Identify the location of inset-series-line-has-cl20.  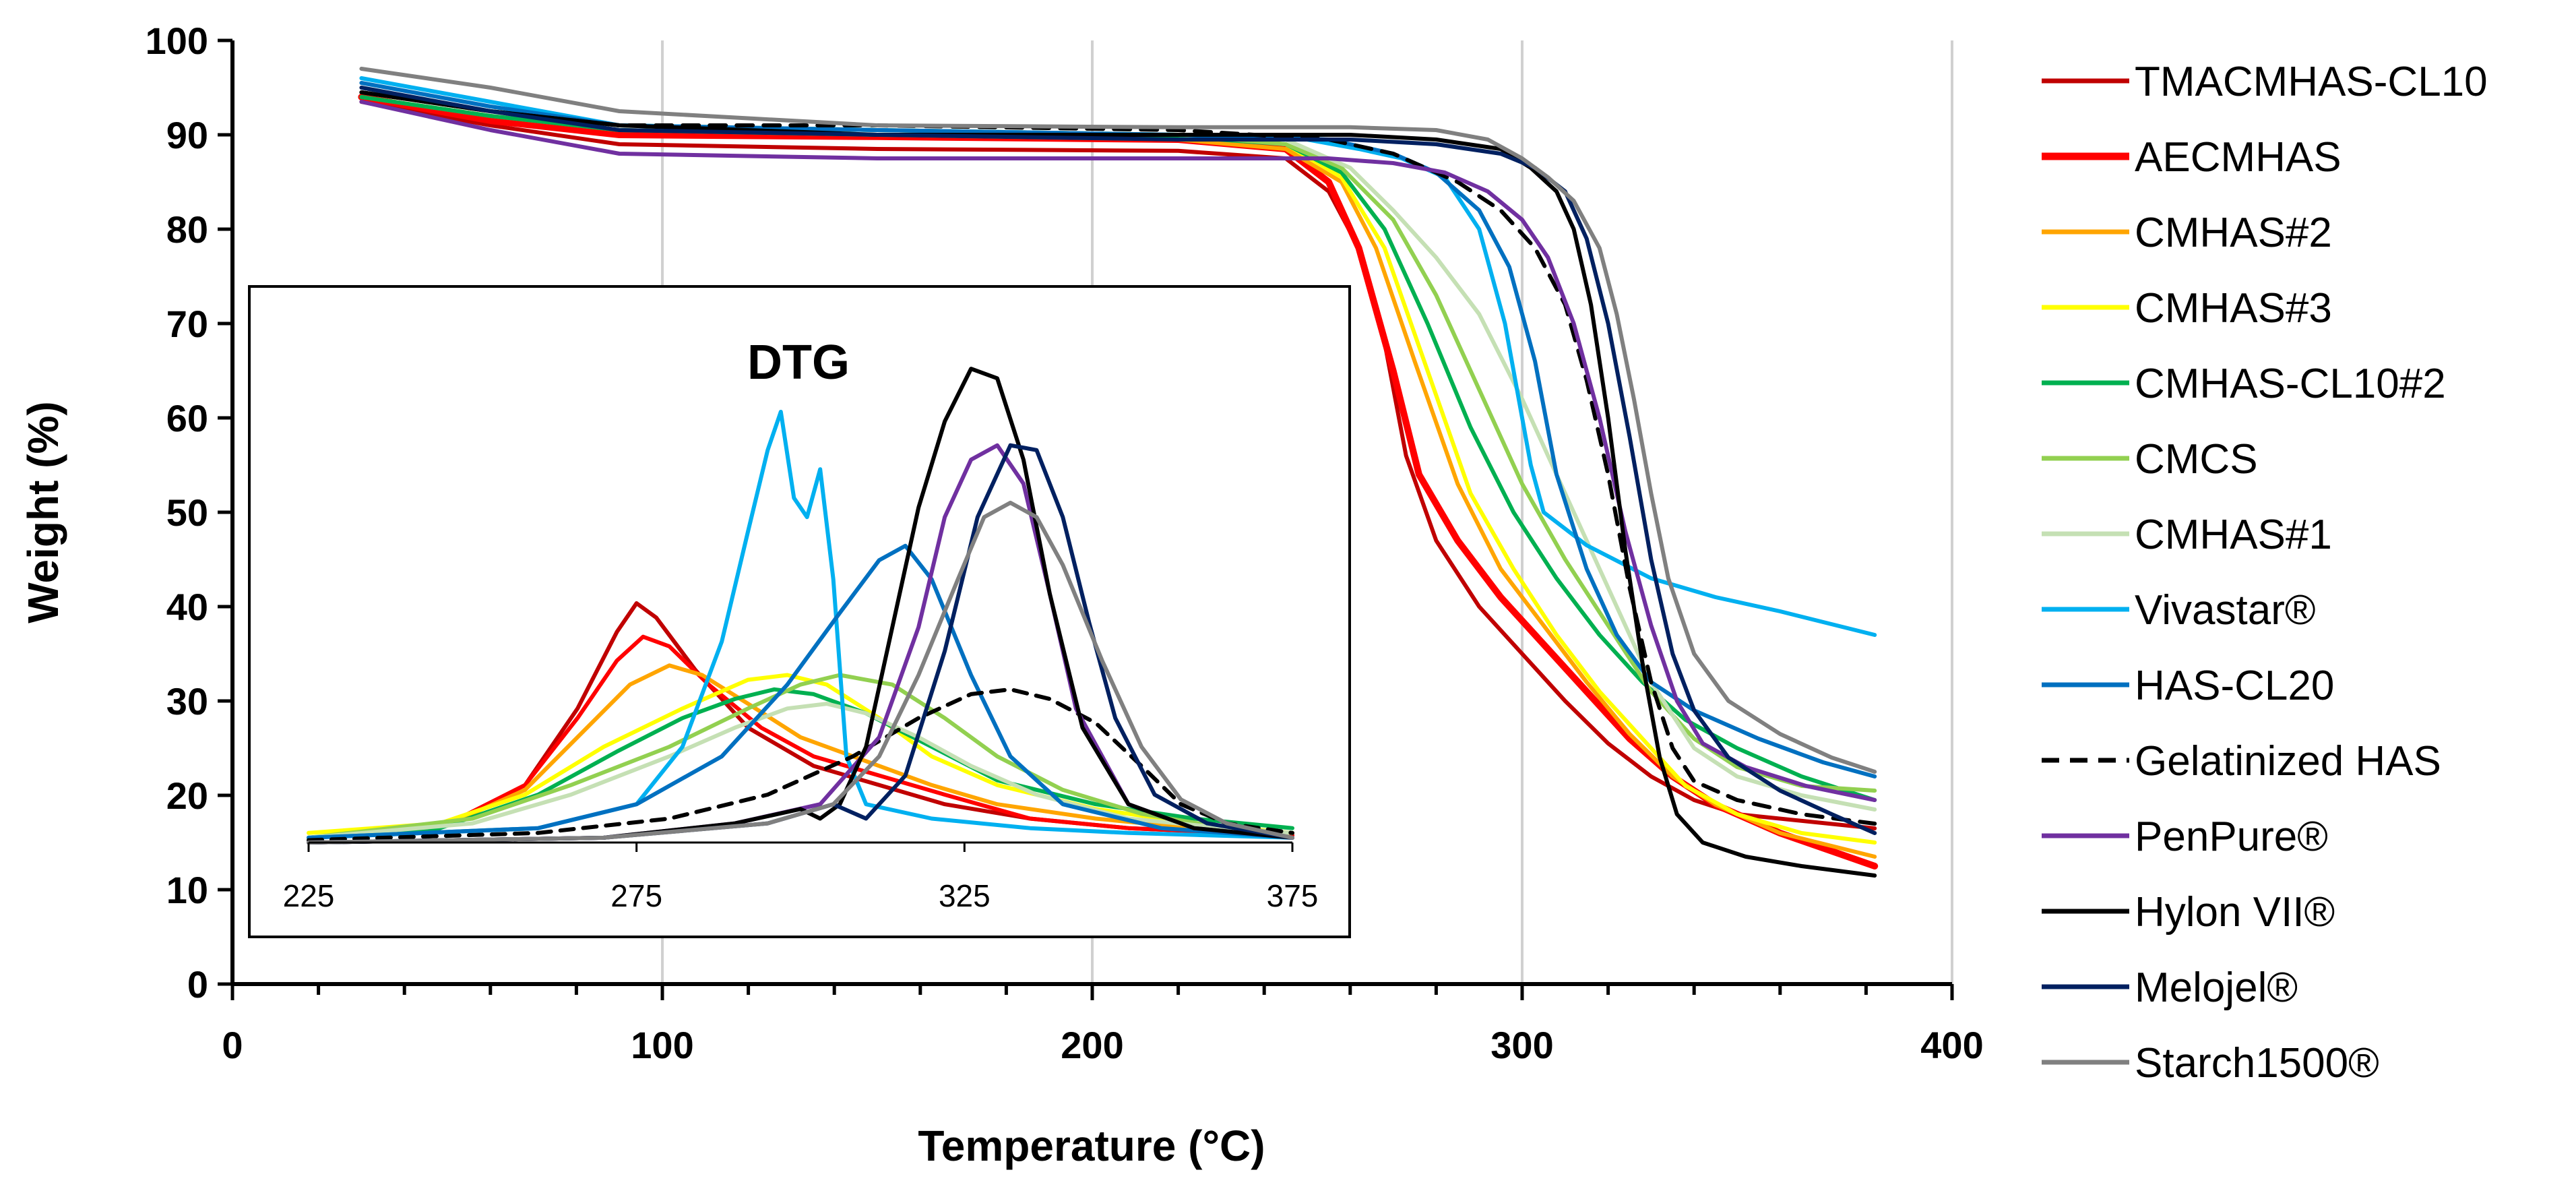
(800, 691).